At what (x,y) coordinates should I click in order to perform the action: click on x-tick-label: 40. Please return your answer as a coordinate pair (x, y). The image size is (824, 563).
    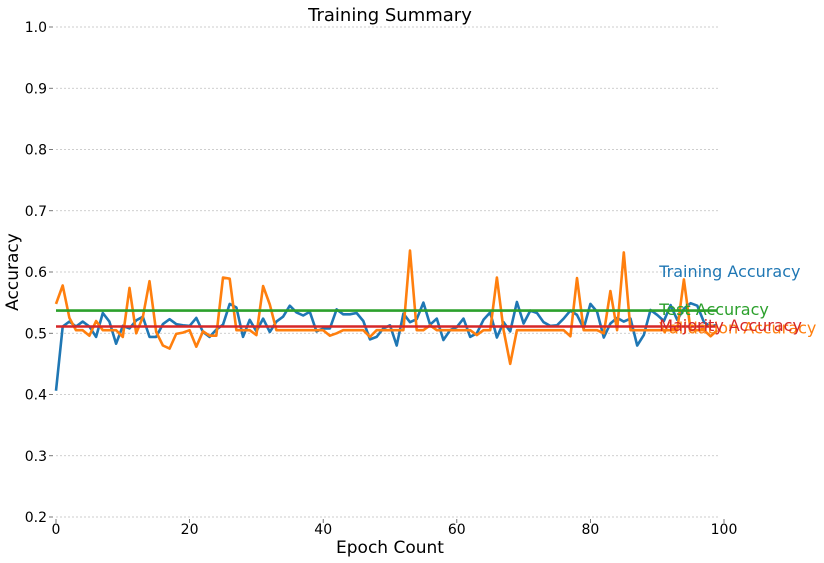
    Looking at the image, I should click on (323, 530).